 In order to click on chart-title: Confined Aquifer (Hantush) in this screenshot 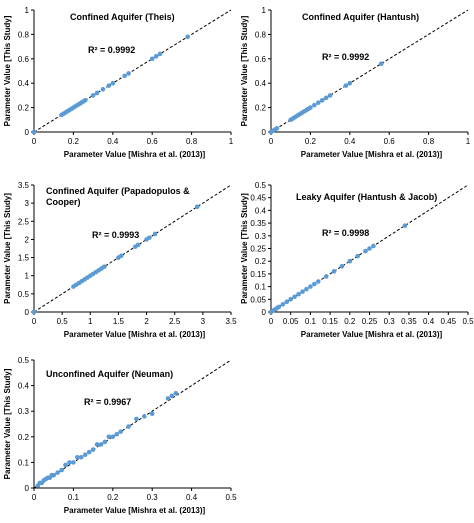, I will do `click(360, 17)`.